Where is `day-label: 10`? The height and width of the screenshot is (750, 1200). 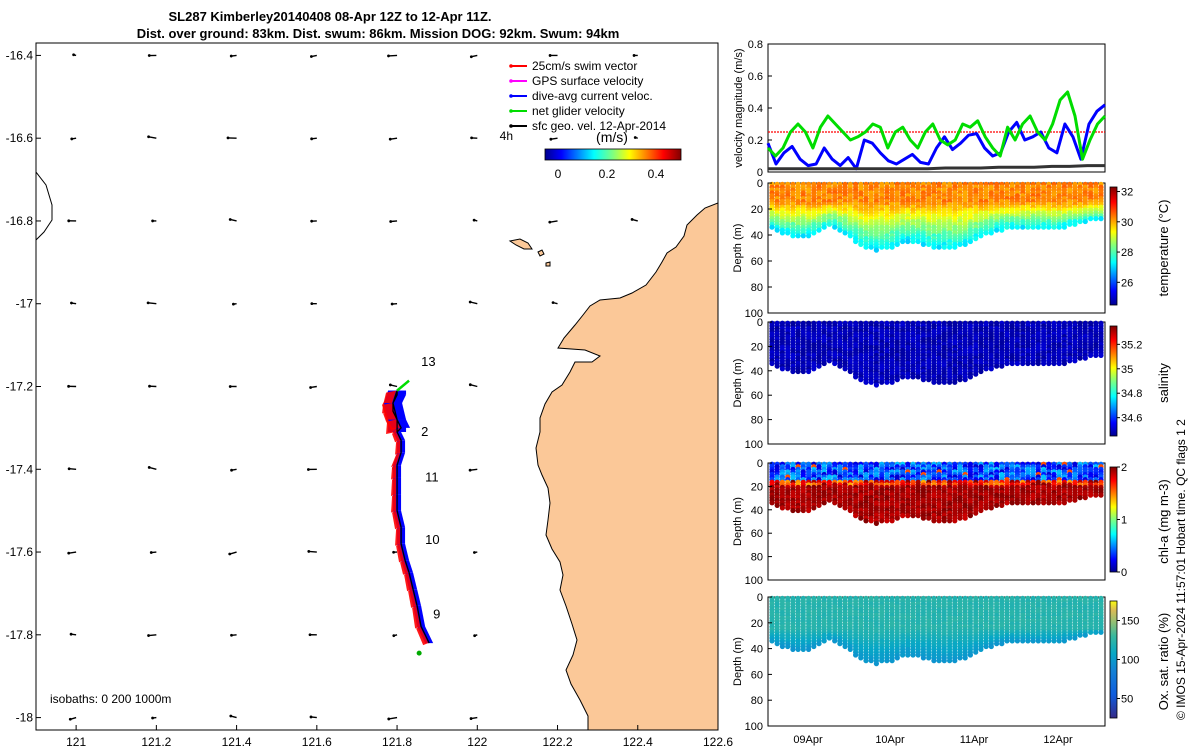
day-label: 10 is located at coordinates (432, 539).